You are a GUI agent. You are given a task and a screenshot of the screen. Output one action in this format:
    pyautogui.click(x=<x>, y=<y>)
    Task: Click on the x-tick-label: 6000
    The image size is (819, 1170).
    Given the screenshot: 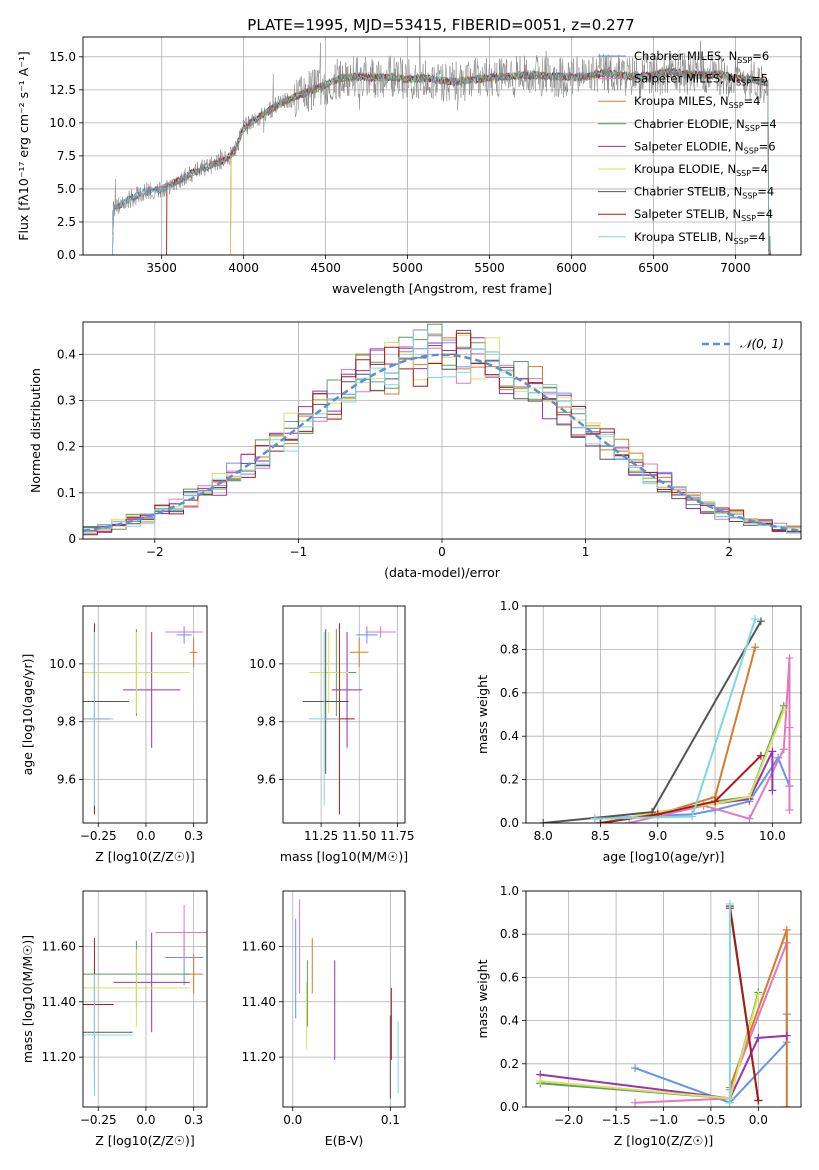 What is the action you would take?
    pyautogui.click(x=571, y=268)
    